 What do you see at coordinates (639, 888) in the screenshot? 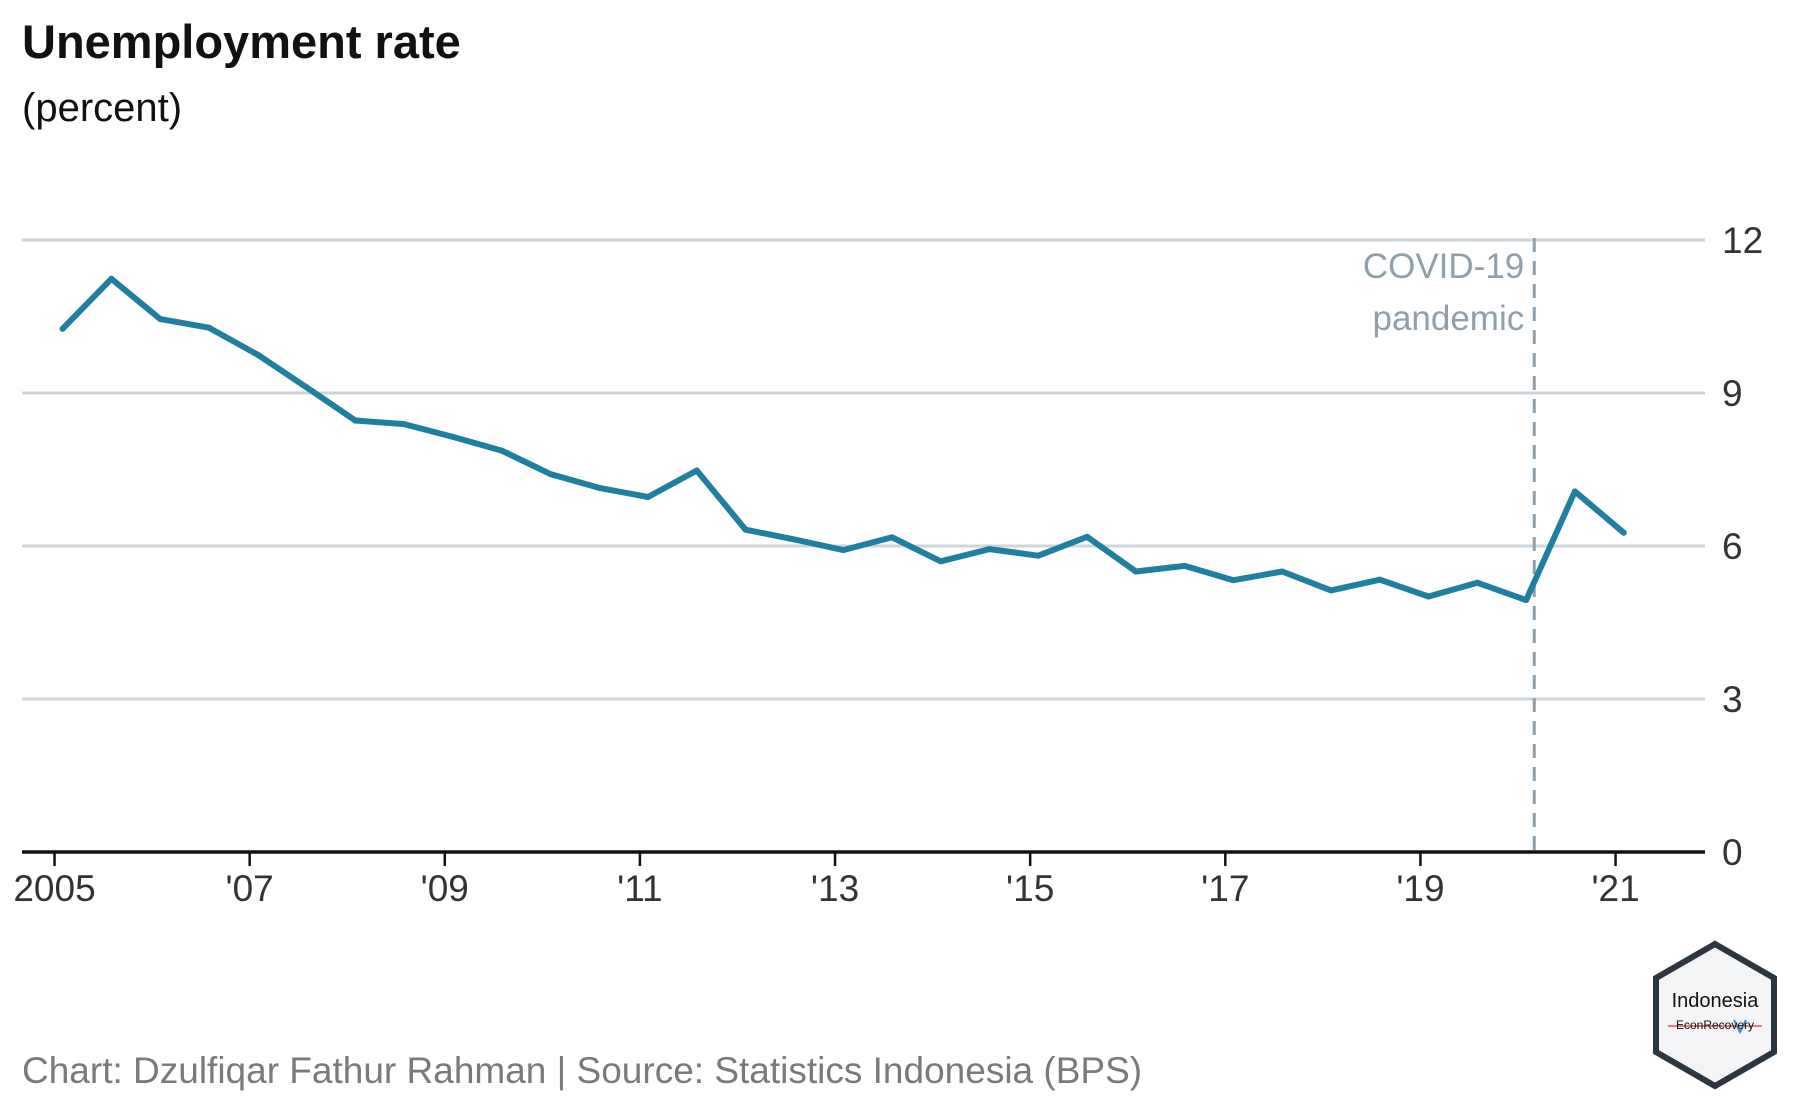
I see `x-tick-label: '11` at bounding box center [639, 888].